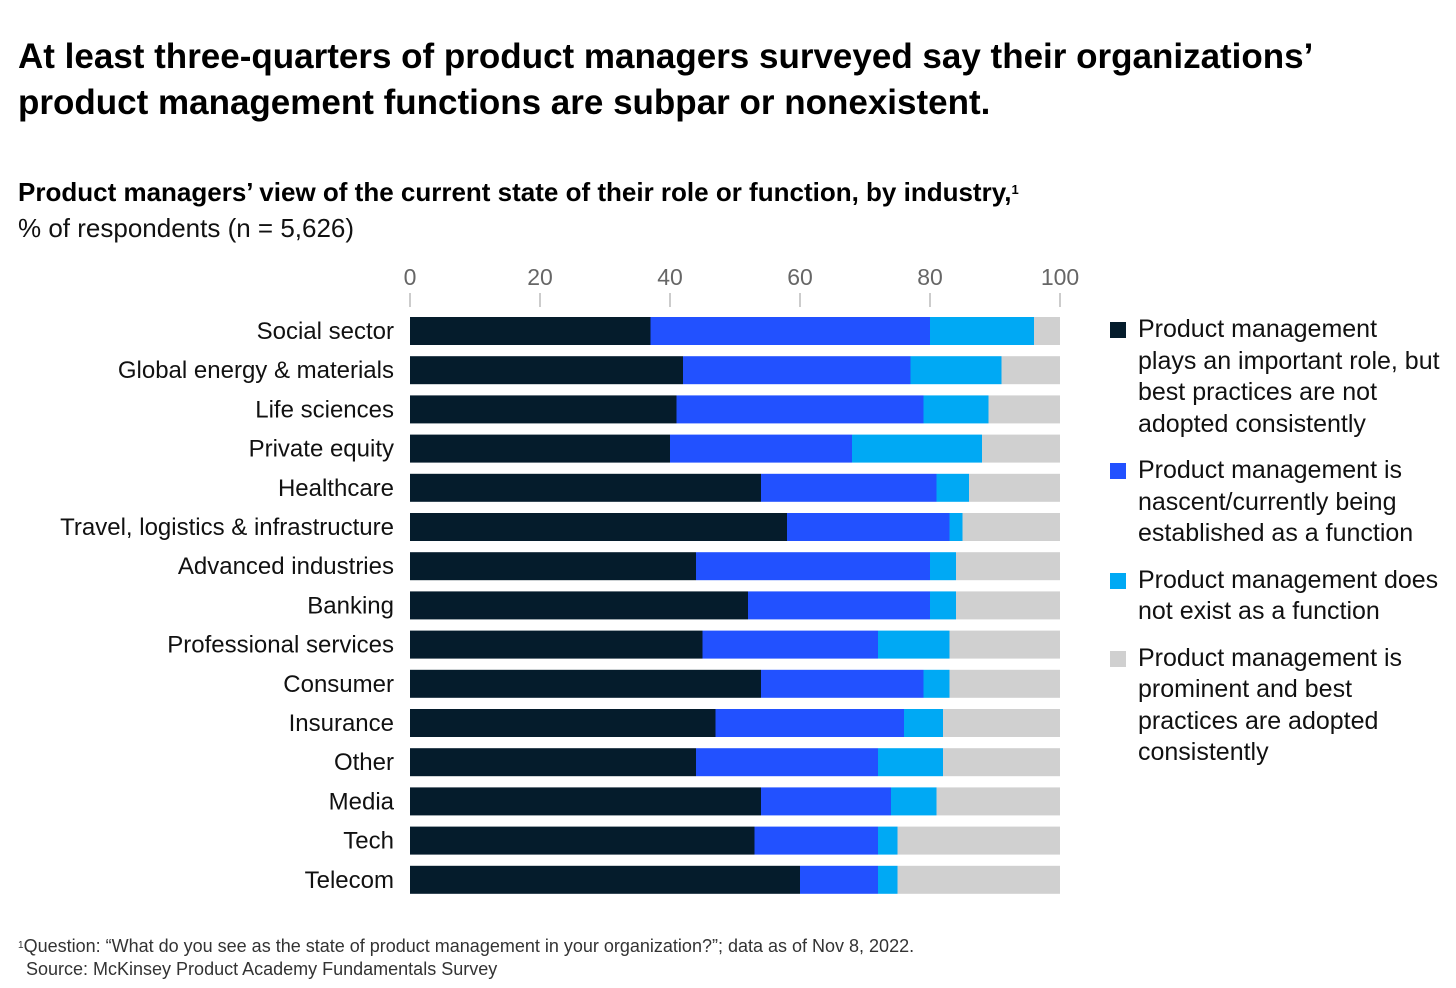 The width and height of the screenshot is (1456, 988). What do you see at coordinates (186, 228) in the screenshot?
I see `unit-label: % of respondents (n = 5,626)` at bounding box center [186, 228].